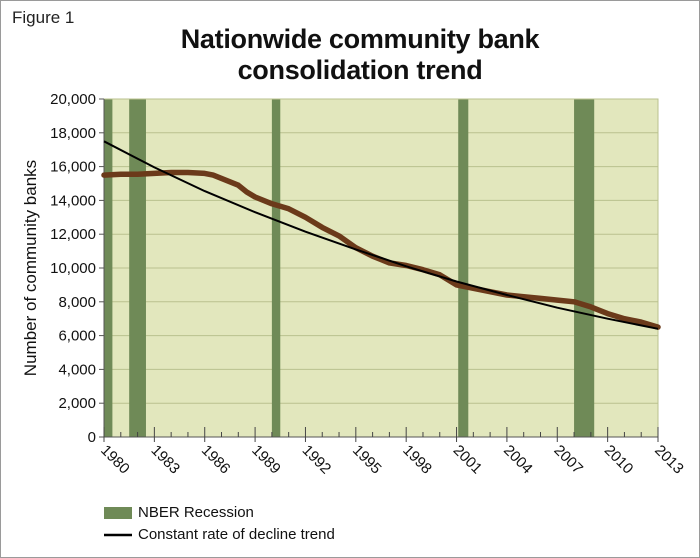  Describe the element at coordinates (77, 302) in the screenshot. I see `y-tick-label-4: 8,000` at that location.